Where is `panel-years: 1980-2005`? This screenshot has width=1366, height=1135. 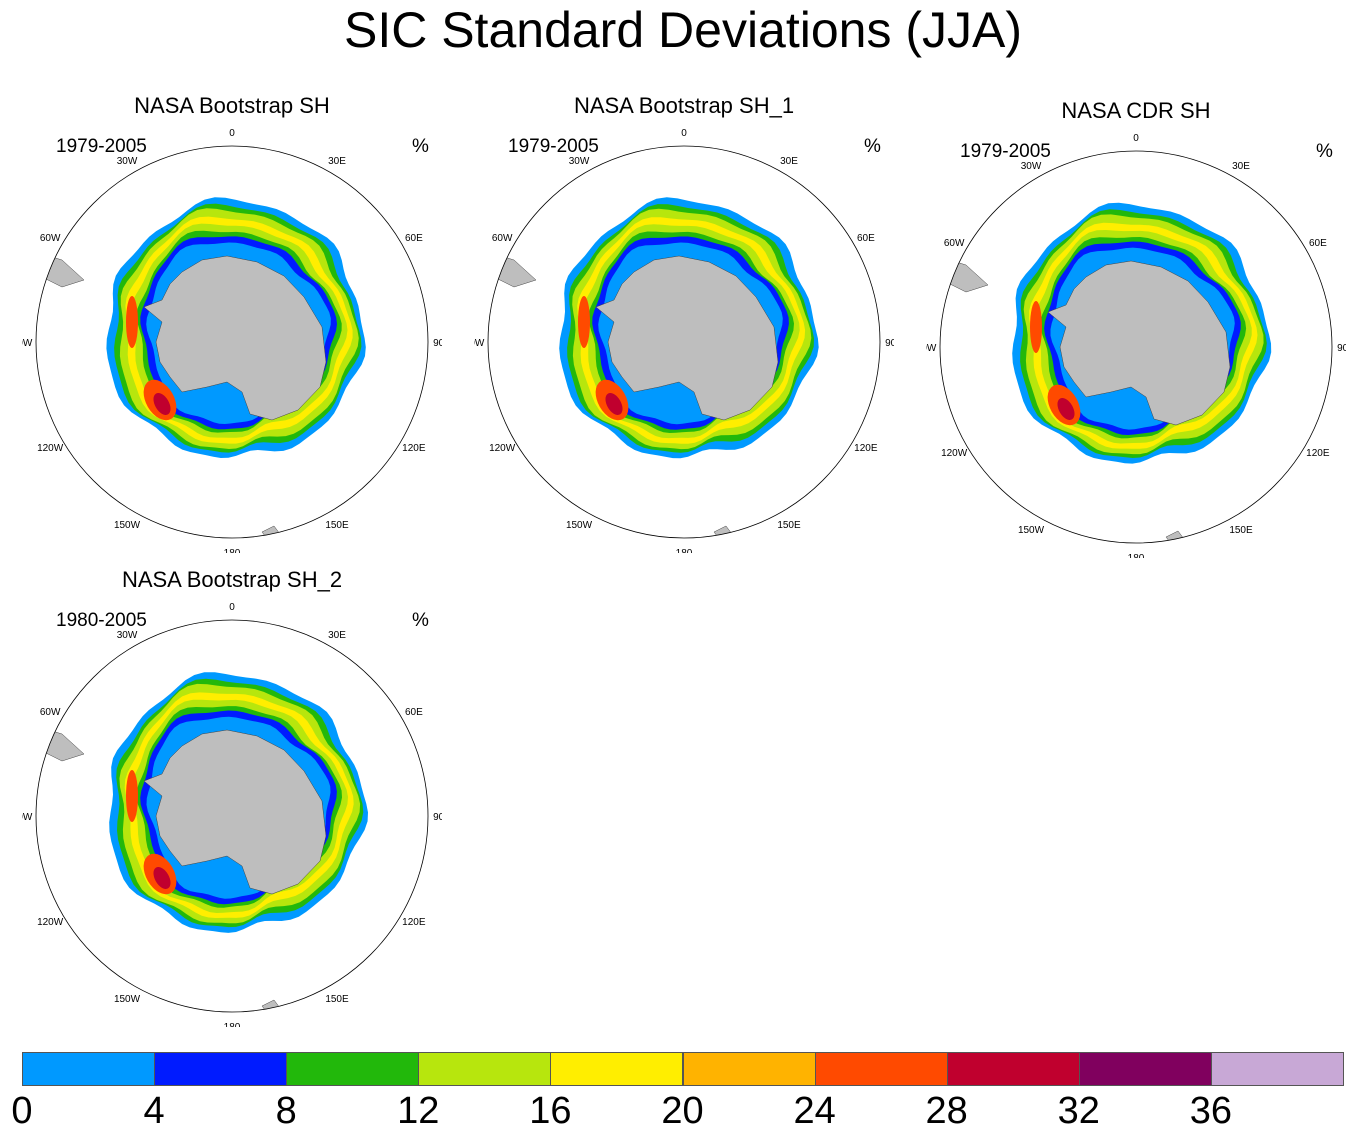
panel-years: 1980-2005 is located at coordinates (101, 620).